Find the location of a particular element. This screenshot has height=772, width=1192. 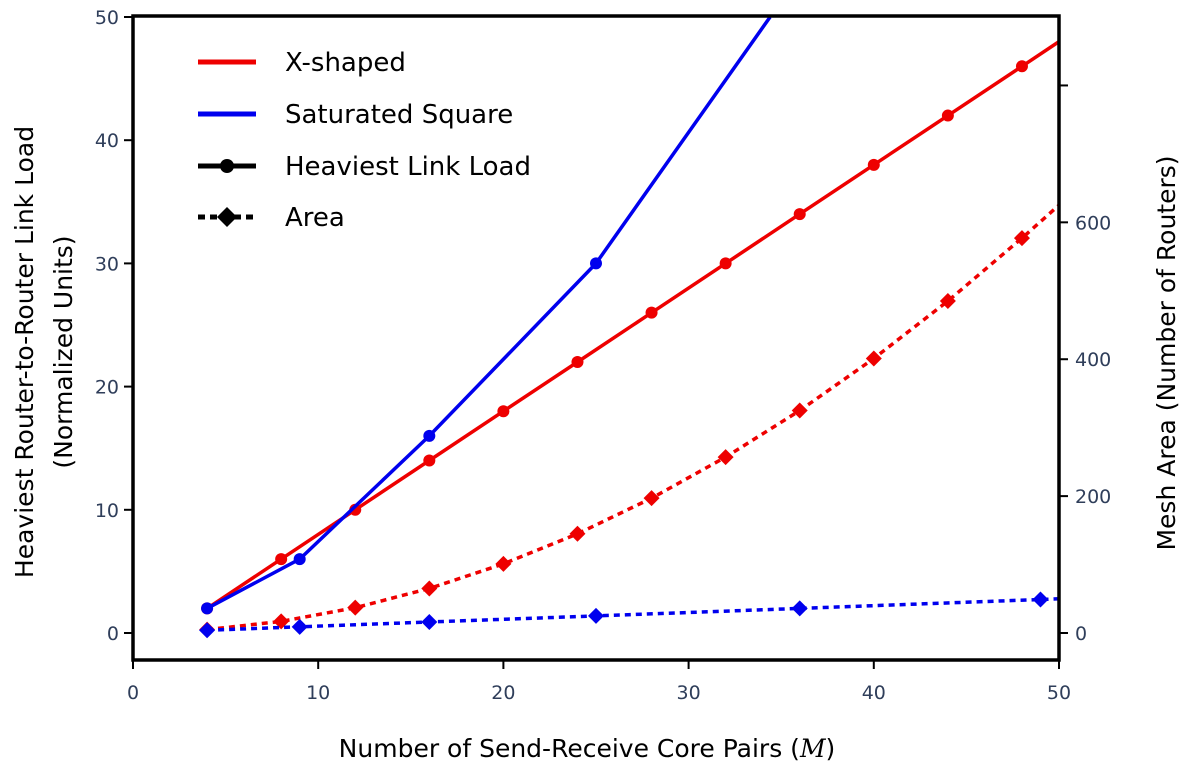

legend-item: Heaviest Link Load is located at coordinates (364, 167).